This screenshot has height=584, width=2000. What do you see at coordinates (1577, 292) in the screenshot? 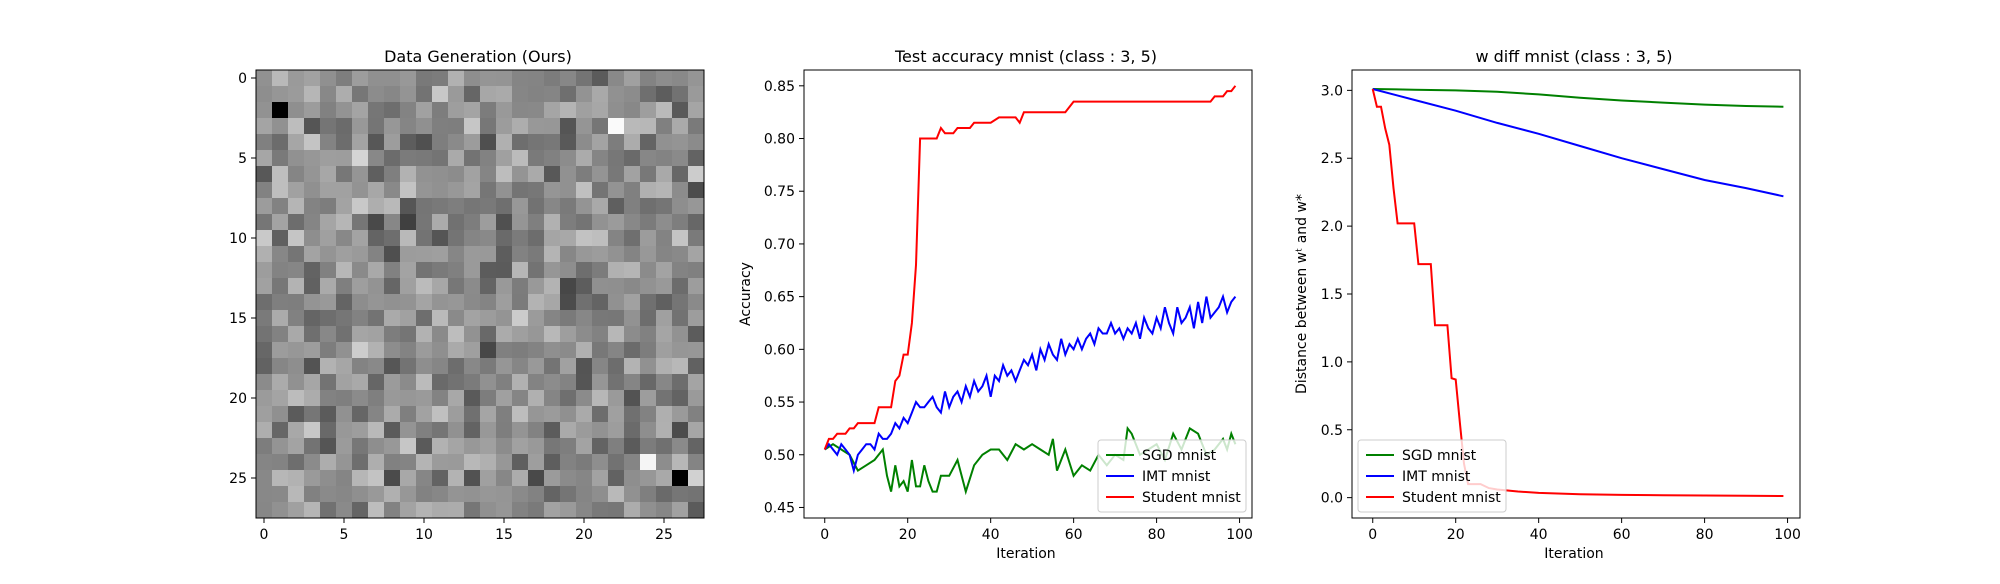
I see `series-line-student-mnist` at bounding box center [1577, 292].